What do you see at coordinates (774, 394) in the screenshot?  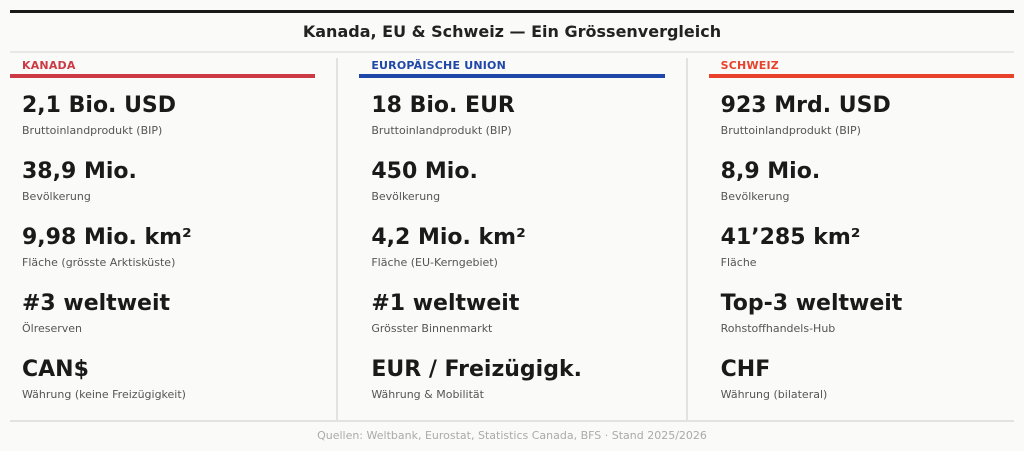 I see `stat-label: Währung (bilateral)` at bounding box center [774, 394].